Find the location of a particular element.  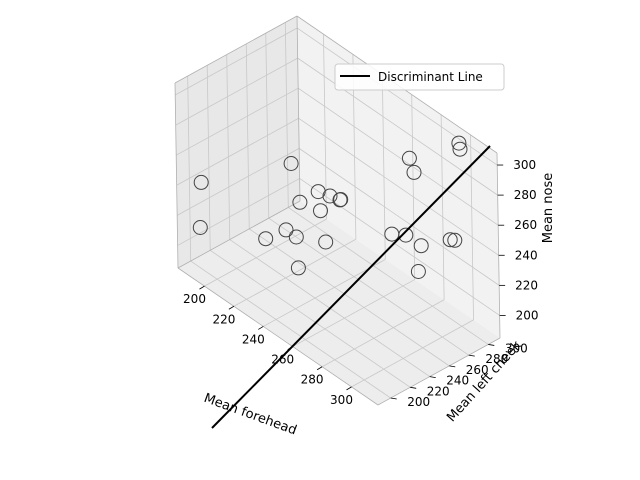

z-axis-label: Mean nose is located at coordinates (548, 208).